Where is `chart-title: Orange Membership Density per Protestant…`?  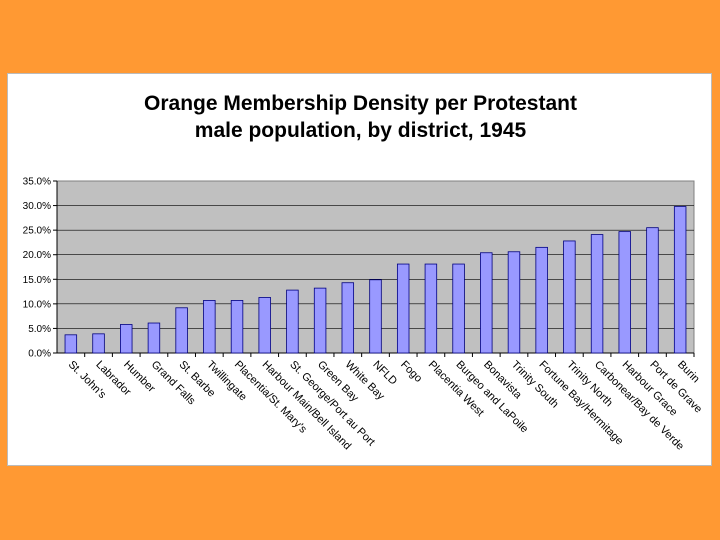 chart-title: Orange Membership Density per Protestant… is located at coordinates (360, 117).